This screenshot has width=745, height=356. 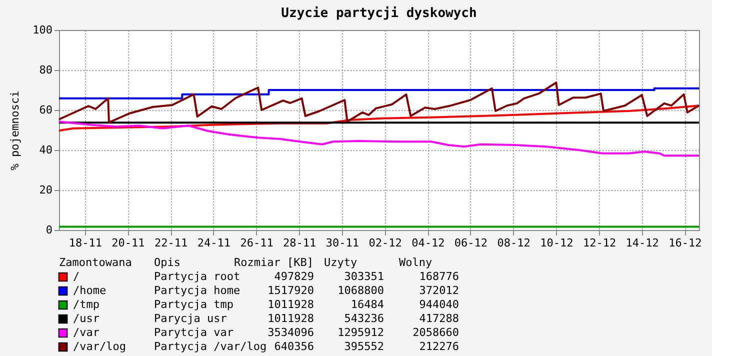 What do you see at coordinates (439, 276) in the screenshot?
I see `text: 168776` at bounding box center [439, 276].